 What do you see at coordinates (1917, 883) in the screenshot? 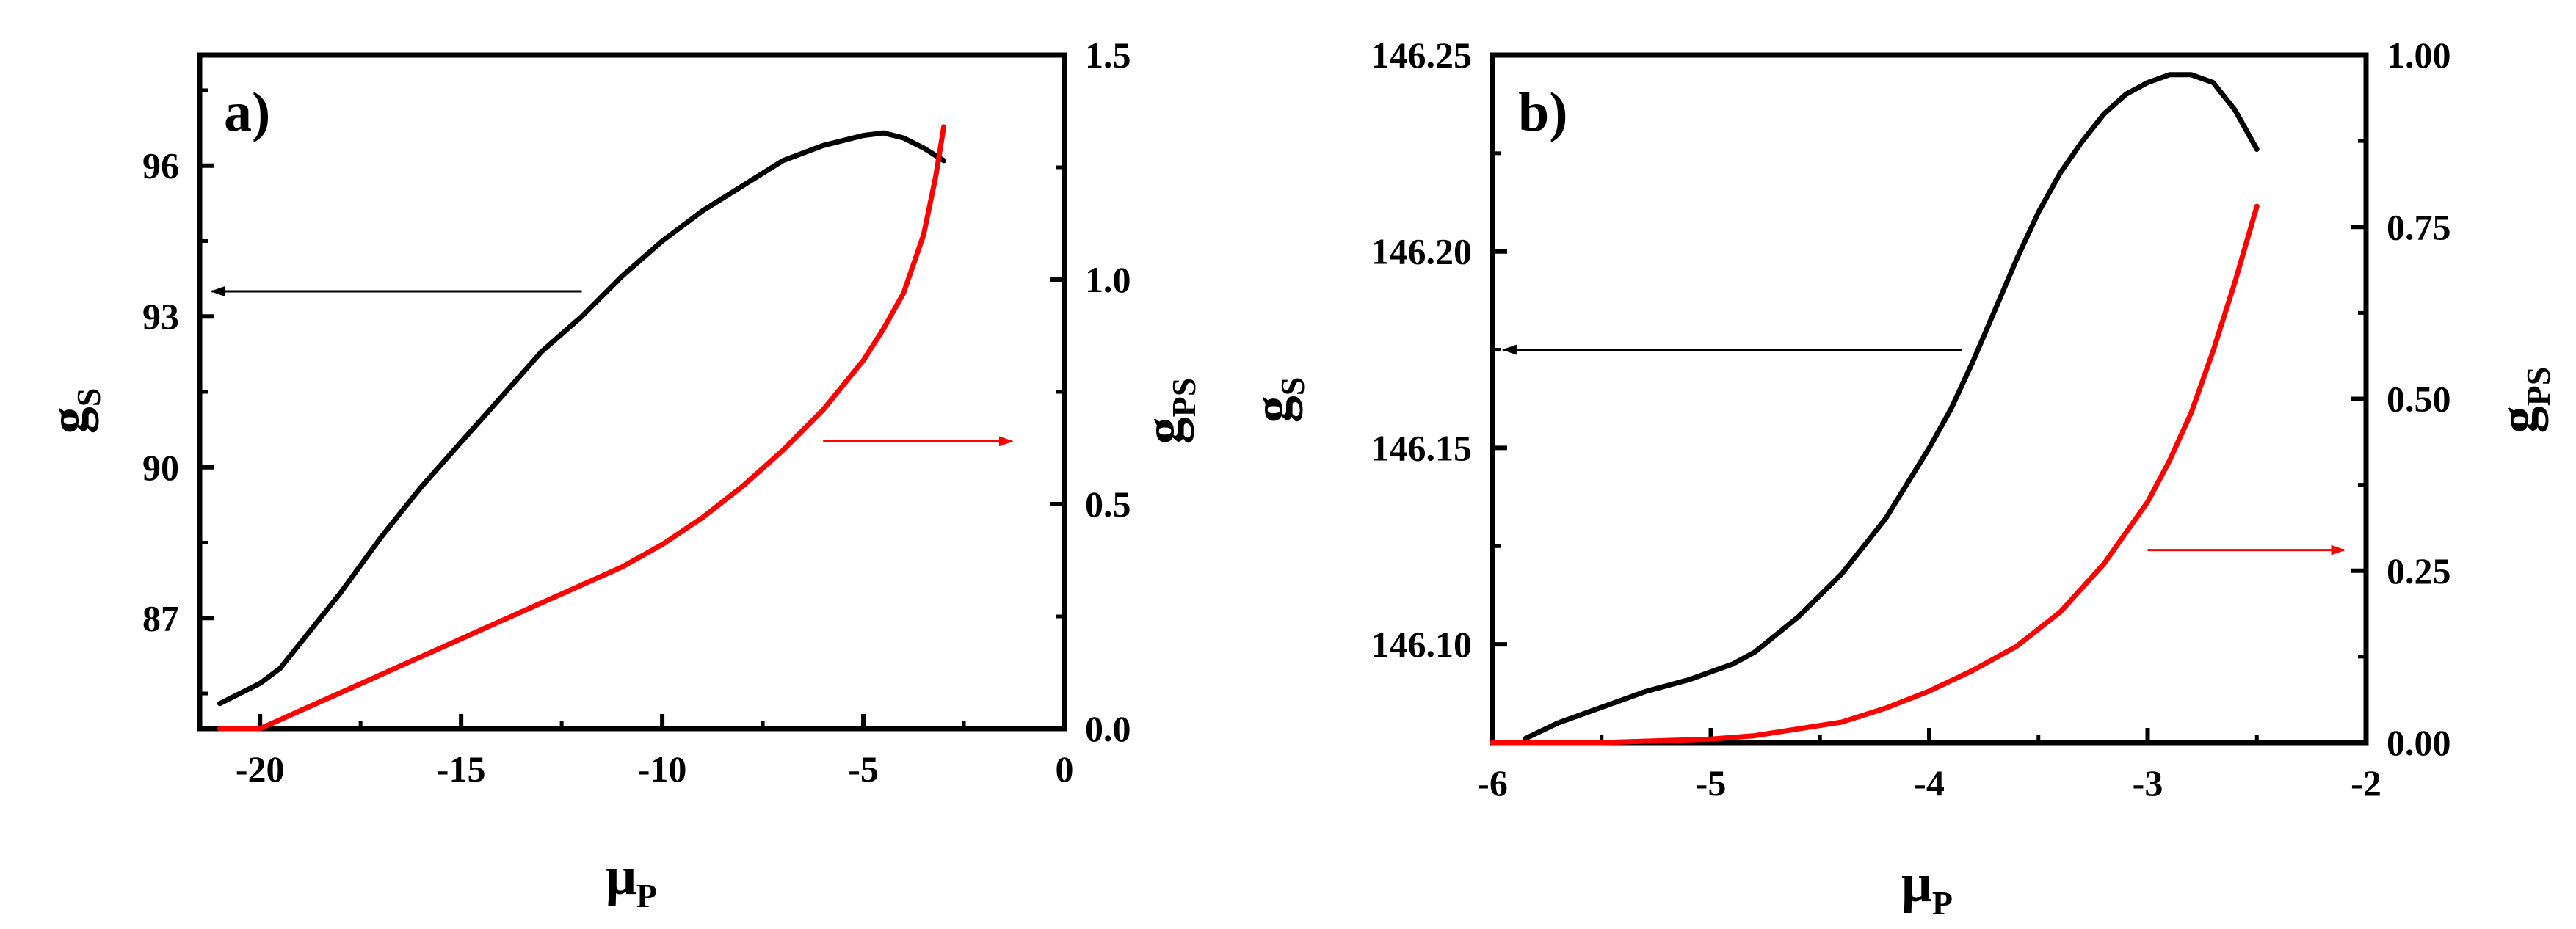
I see `x-title-main-b: μ` at bounding box center [1917, 883].